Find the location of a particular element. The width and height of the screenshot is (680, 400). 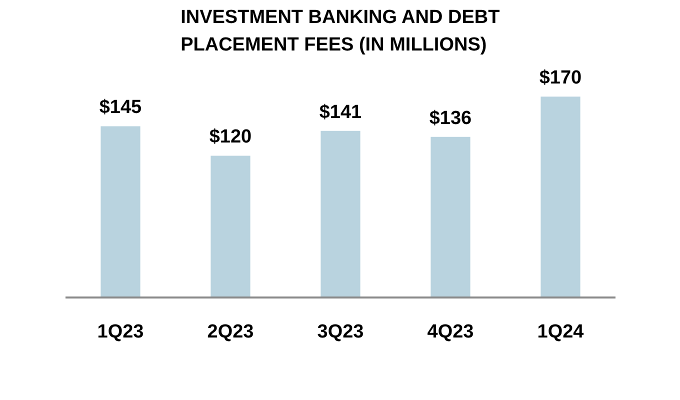

x-tick-label: 3Q23 is located at coordinates (340, 332).